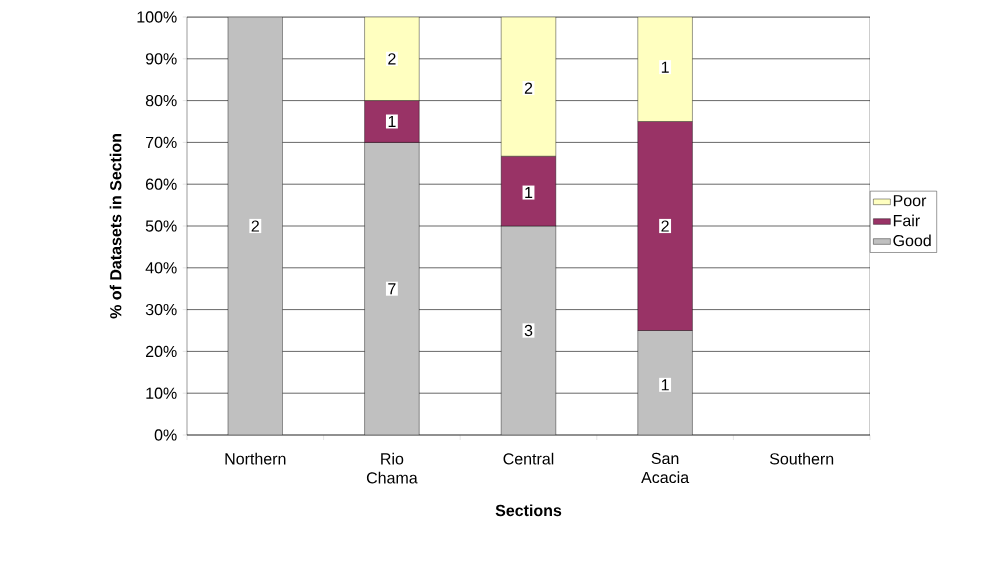 The height and width of the screenshot is (575, 1002). Describe the element at coordinates (161, 100) in the screenshot. I see `y-tick-label: 80%` at that location.